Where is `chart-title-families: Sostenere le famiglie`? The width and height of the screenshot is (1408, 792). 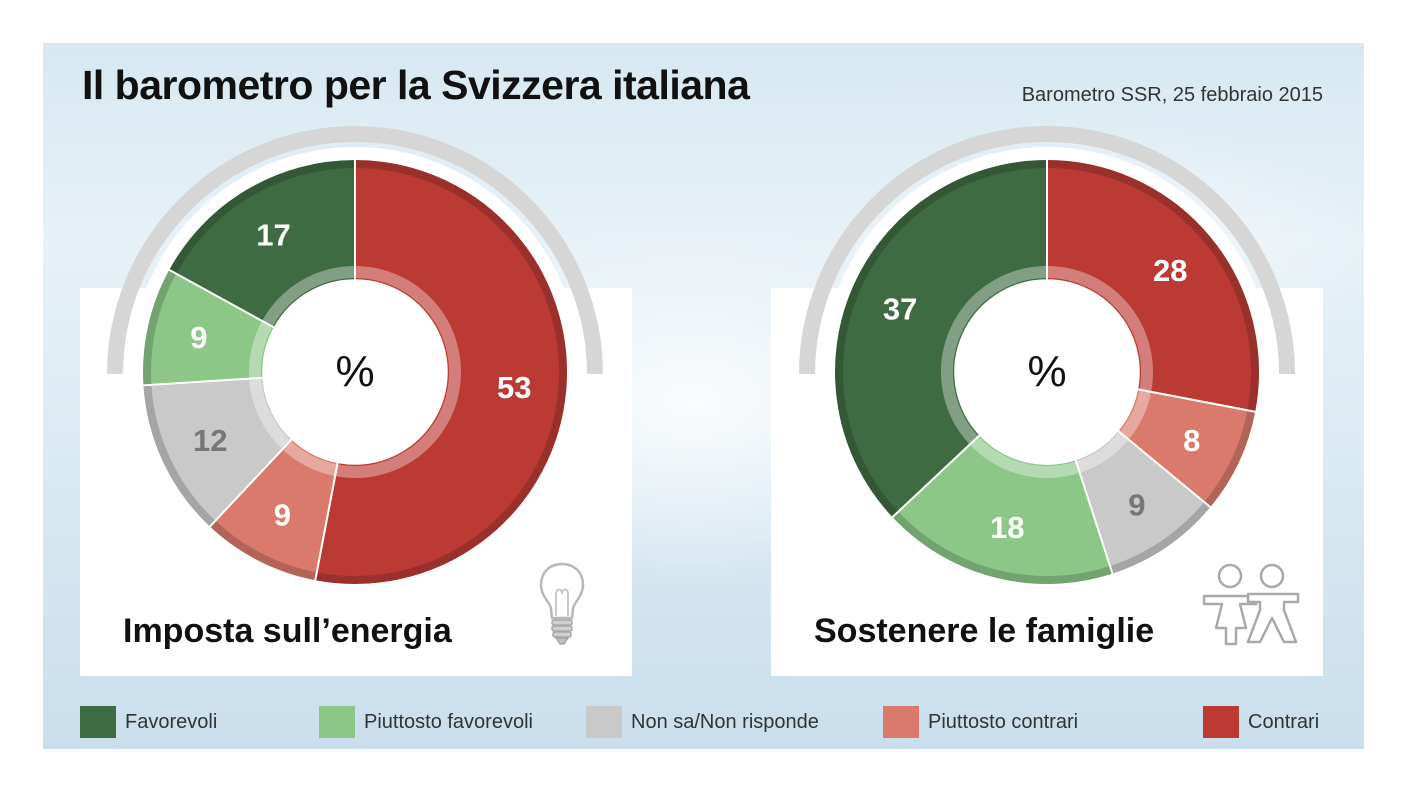 chart-title-families: Sostenere le famiglie is located at coordinates (984, 631).